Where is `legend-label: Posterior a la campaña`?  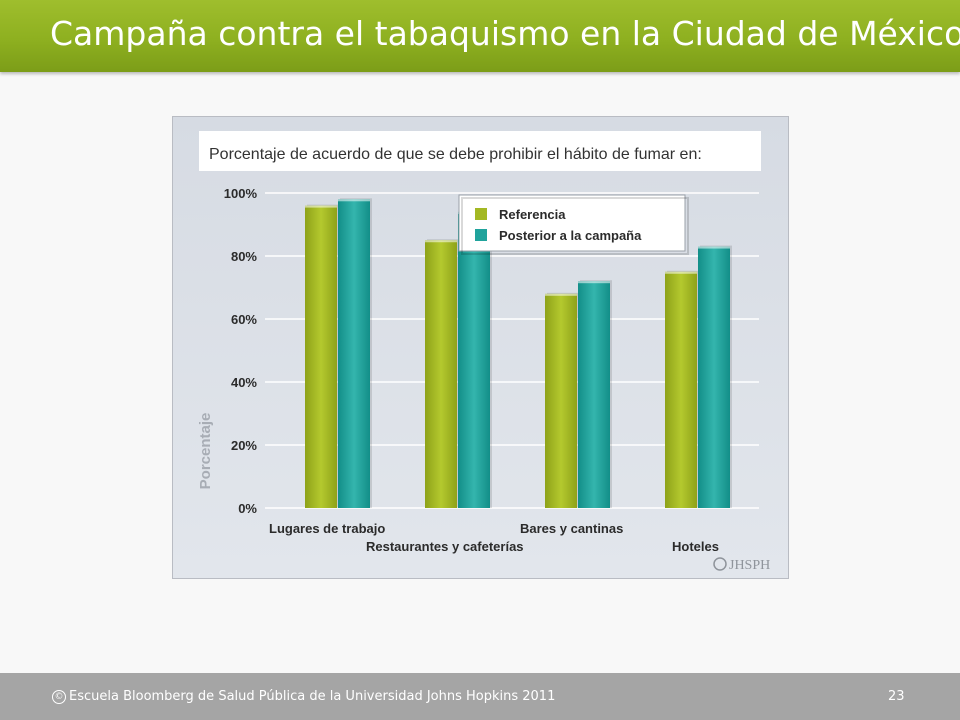 legend-label: Posterior a la campaña is located at coordinates (570, 235).